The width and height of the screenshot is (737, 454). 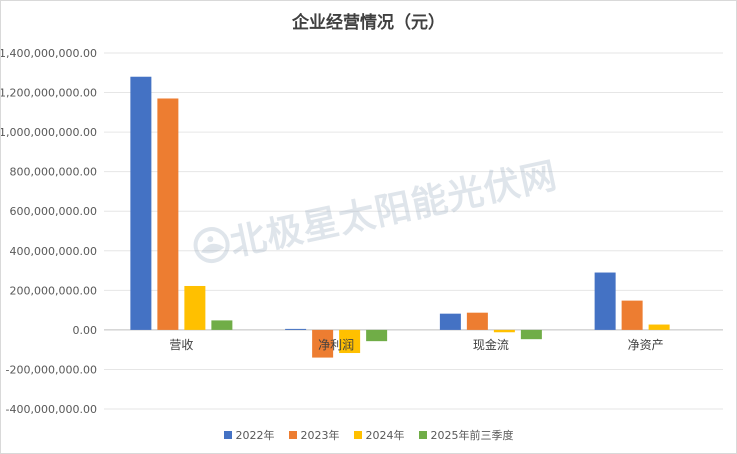 I want to click on y-tick-label: 800,000,000.00, so click(x=53, y=172).